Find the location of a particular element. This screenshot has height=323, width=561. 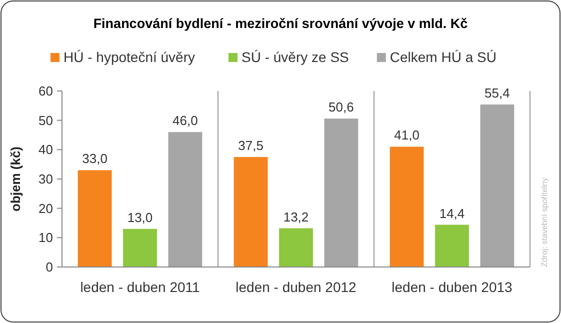

text: Zdroj: stavební spořitelny is located at coordinates (544, 222).